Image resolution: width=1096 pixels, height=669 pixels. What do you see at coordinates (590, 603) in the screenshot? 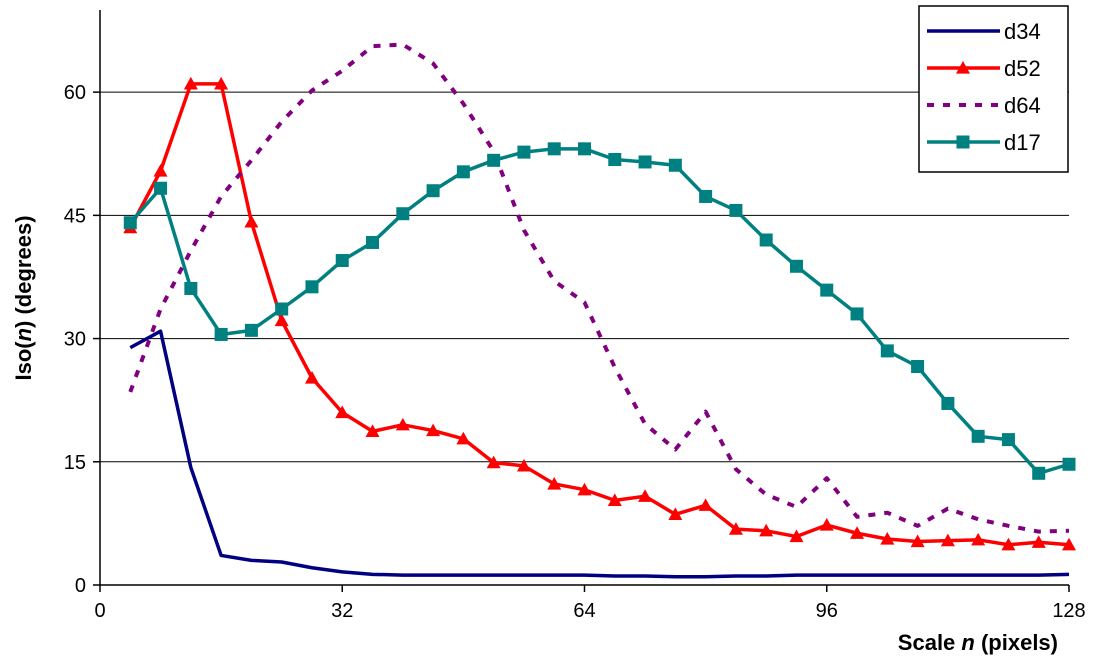
I see `x-axis-ticks: 0 32 64 96 128` at bounding box center [590, 603].